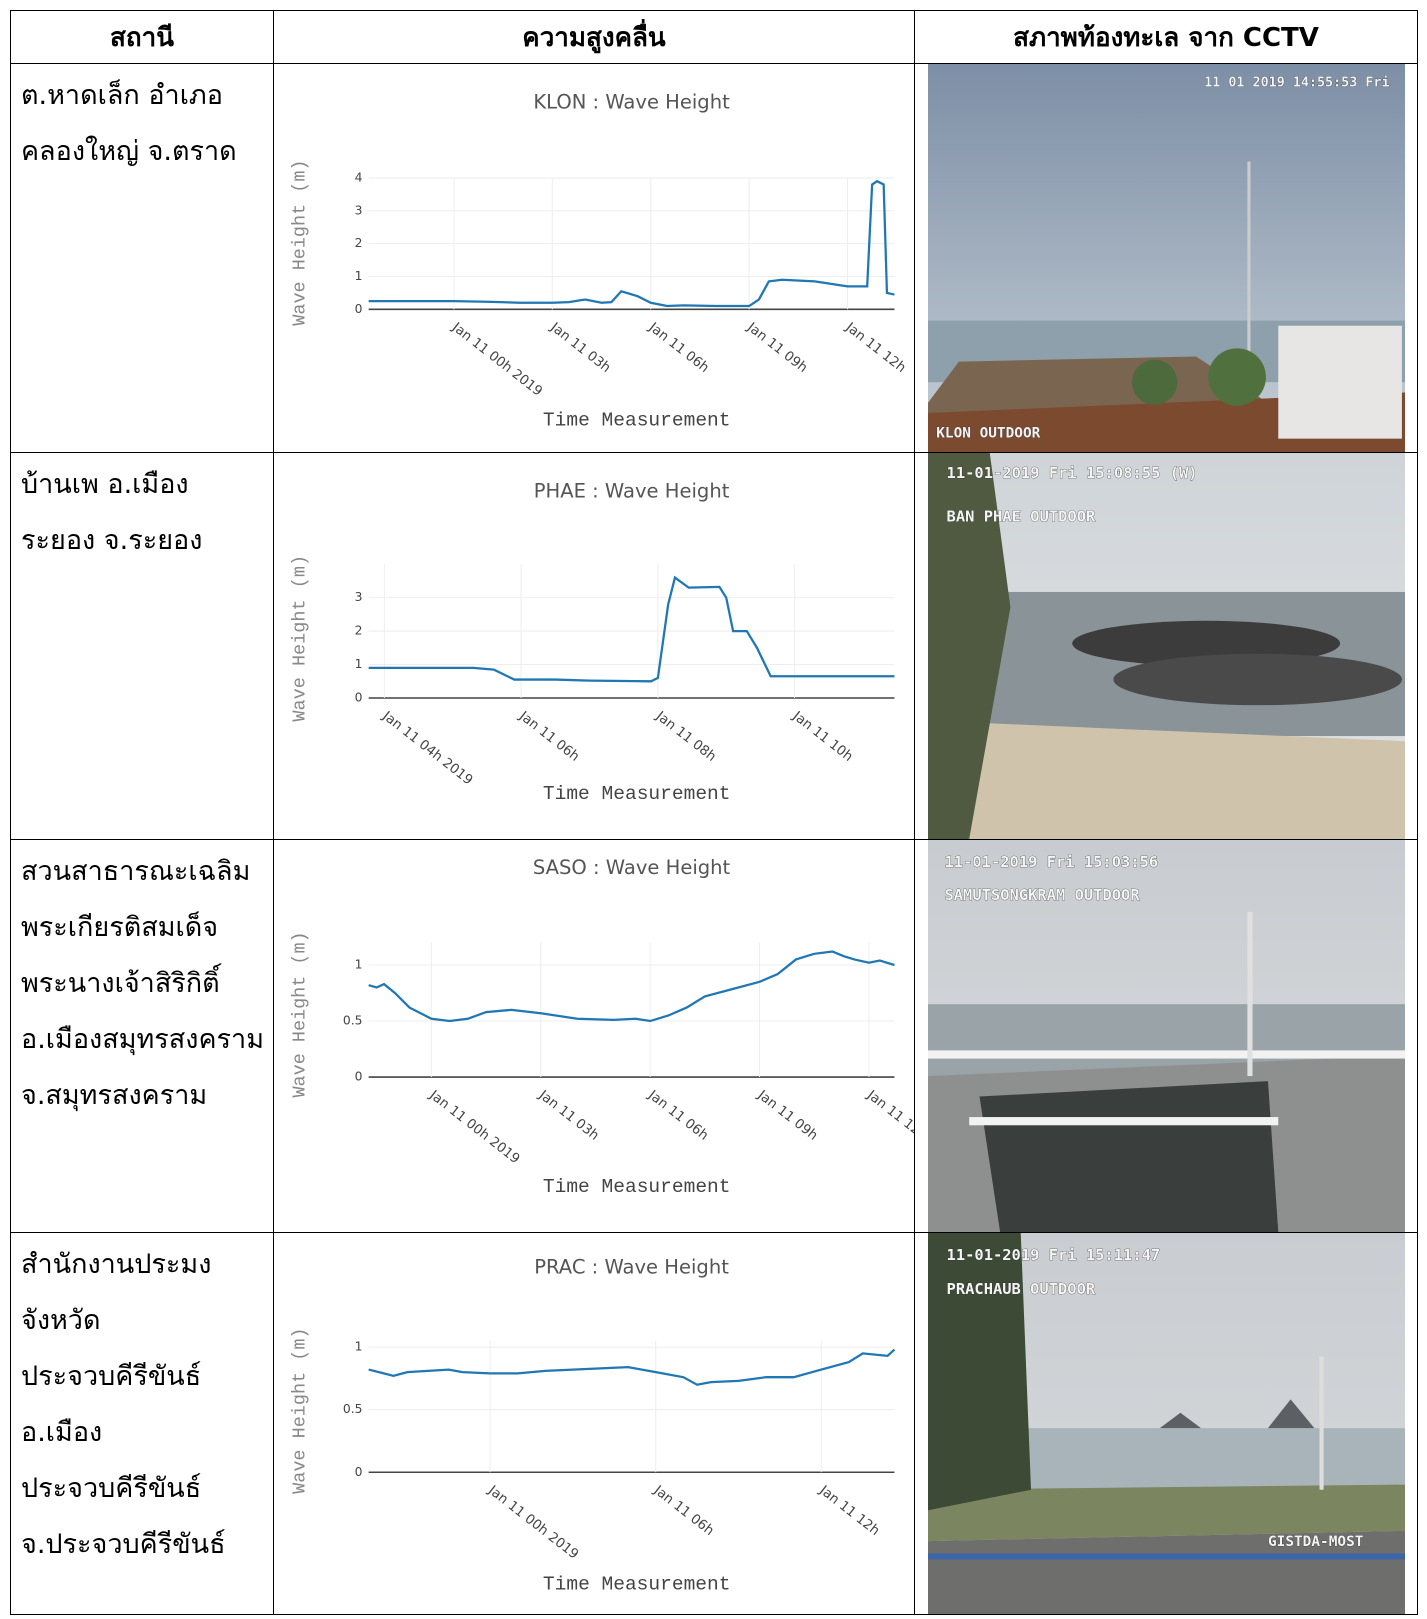 This screenshot has width=1427, height=1619. I want to click on station-cell: ต.หาดเล็ก อำเภอ คลองใหญ่ จ.ตราด, so click(142, 258).